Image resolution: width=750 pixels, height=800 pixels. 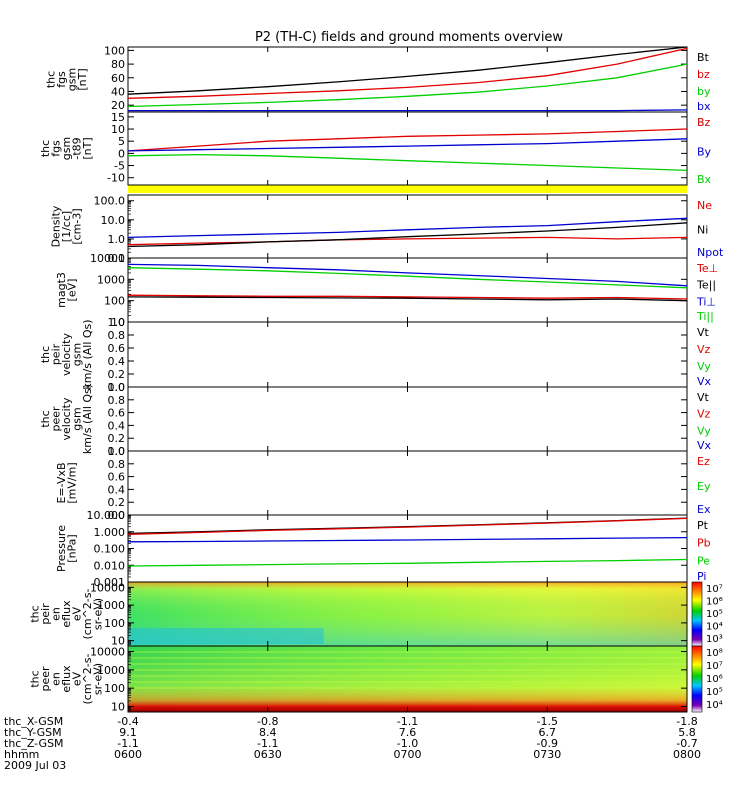 I want to click on legend-label: Ne, so click(x=704, y=205).